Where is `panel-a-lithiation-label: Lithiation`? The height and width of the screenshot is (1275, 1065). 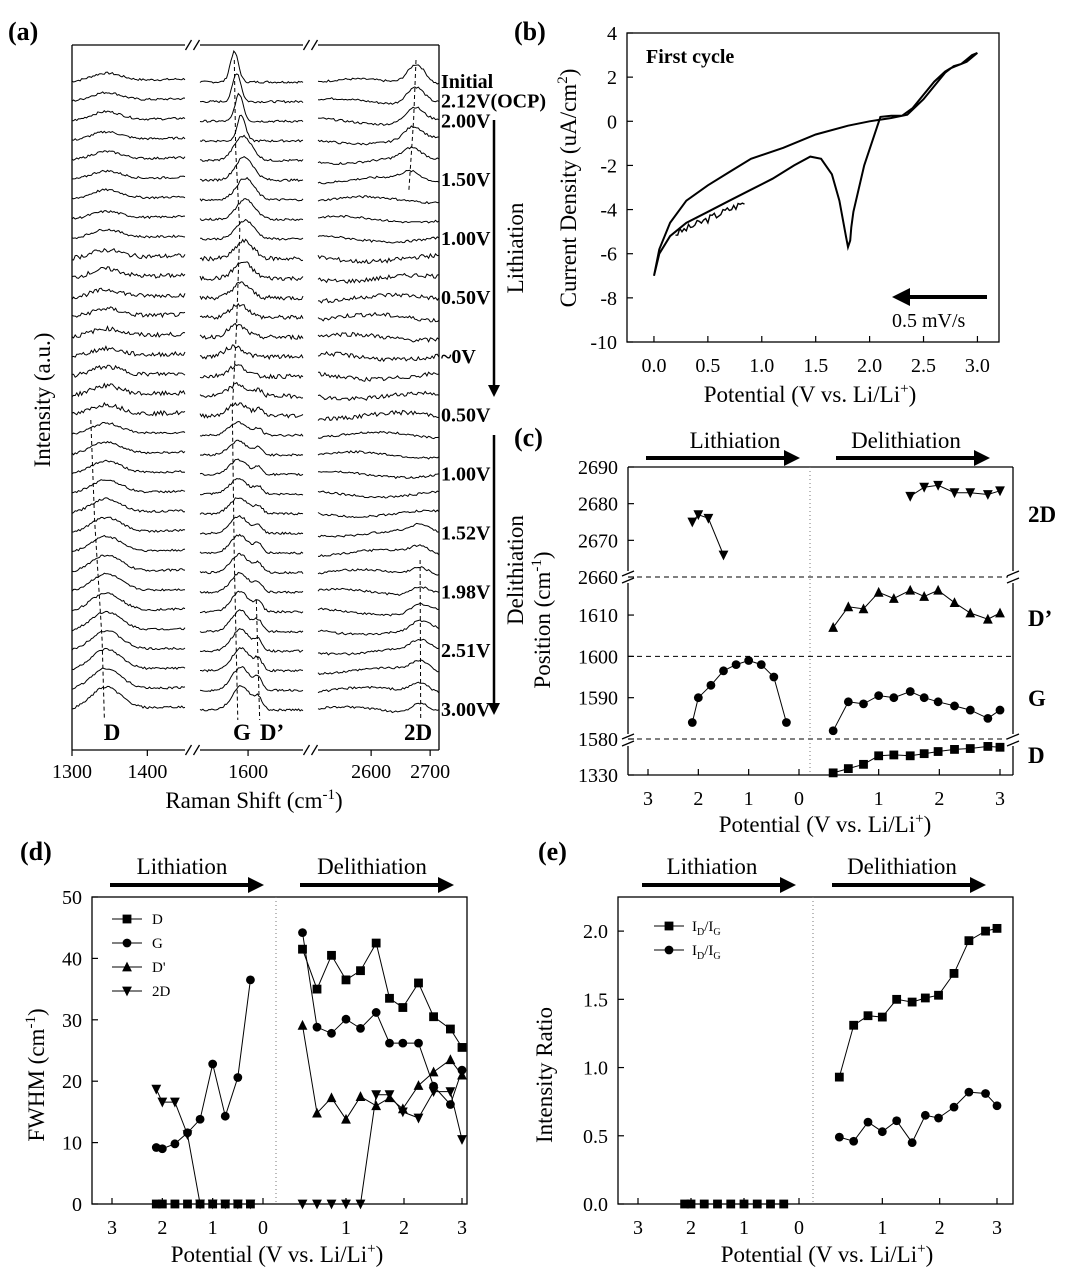 panel-a-lithiation-label: Lithiation is located at coordinates (515, 247).